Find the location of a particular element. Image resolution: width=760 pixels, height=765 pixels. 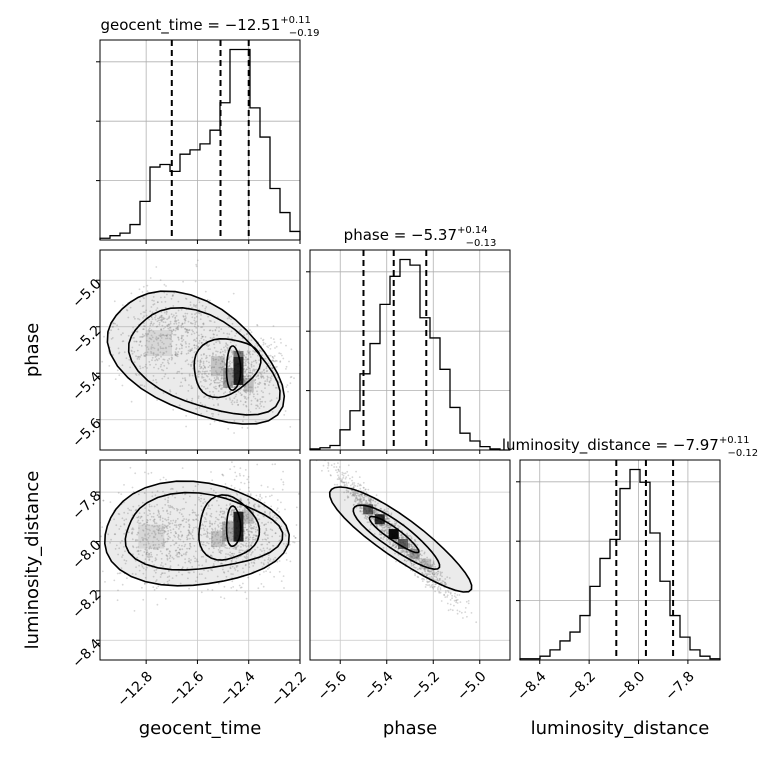

x-tick-label: −5.2 is located at coordinates (425, 686).